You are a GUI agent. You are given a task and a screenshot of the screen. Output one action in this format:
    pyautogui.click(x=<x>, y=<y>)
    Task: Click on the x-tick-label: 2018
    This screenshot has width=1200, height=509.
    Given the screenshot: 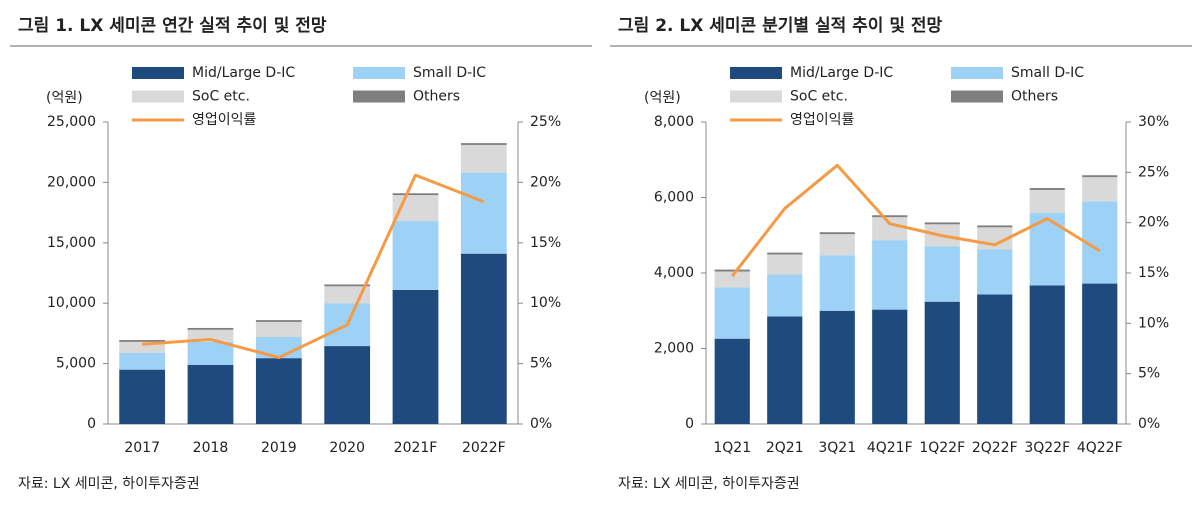 What is the action you would take?
    pyautogui.click(x=211, y=448)
    